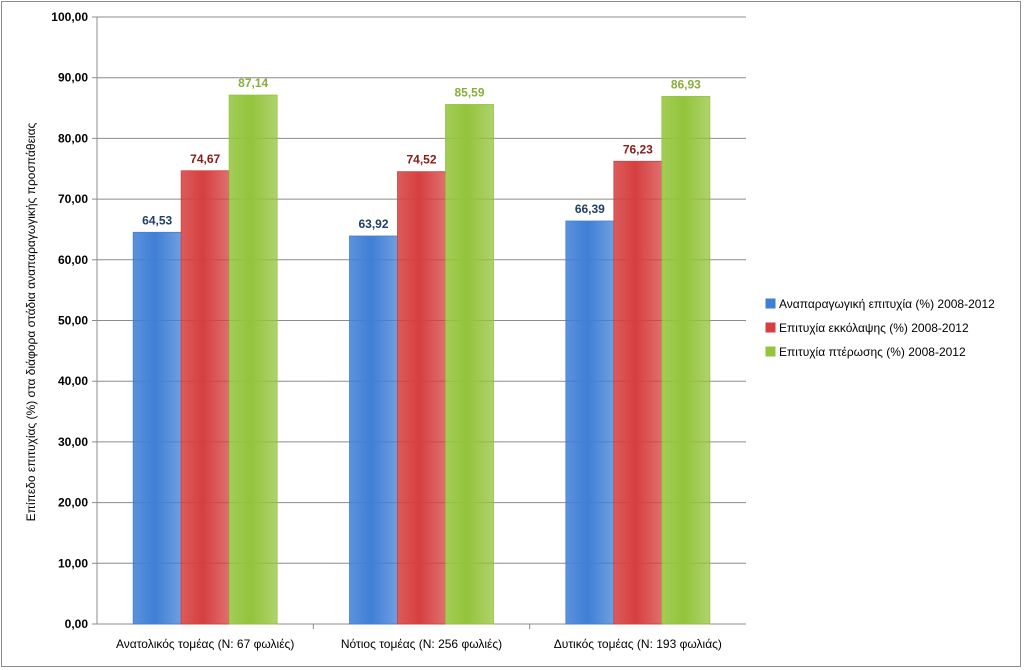 This screenshot has height=670, width=1024. Describe the element at coordinates (73, 503) in the screenshot. I see `y-tick-label: 20,00` at that location.